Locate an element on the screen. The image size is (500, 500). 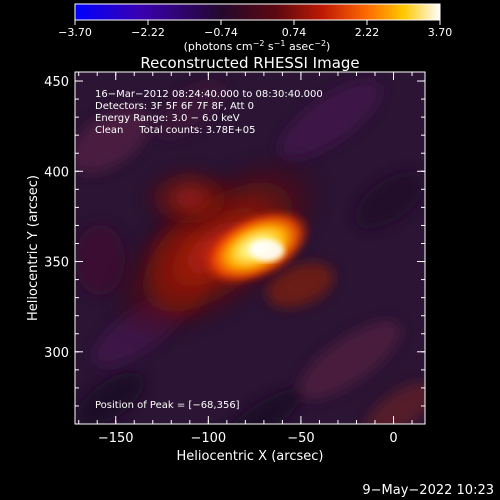
y-tick-label: 300 is located at coordinates (56, 353).